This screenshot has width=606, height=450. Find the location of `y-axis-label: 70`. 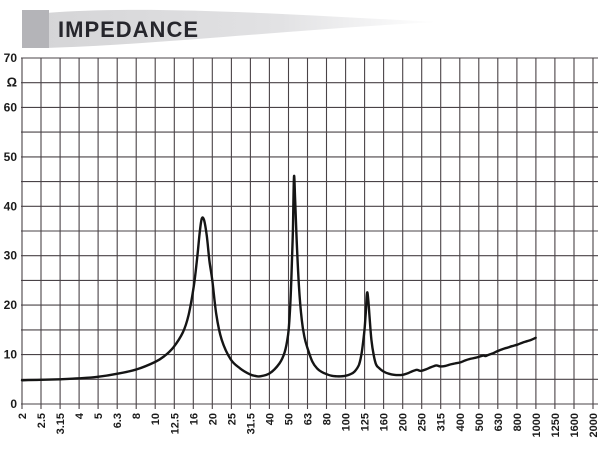

y-axis-label: 70 is located at coordinates (11, 58).